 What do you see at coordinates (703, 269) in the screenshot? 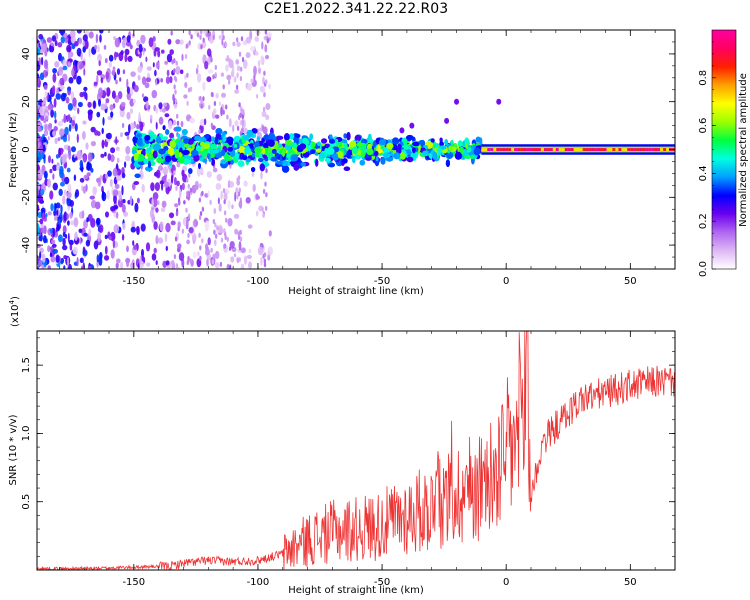
I see `colorbar-tick-label: 0.0` at bounding box center [703, 269].